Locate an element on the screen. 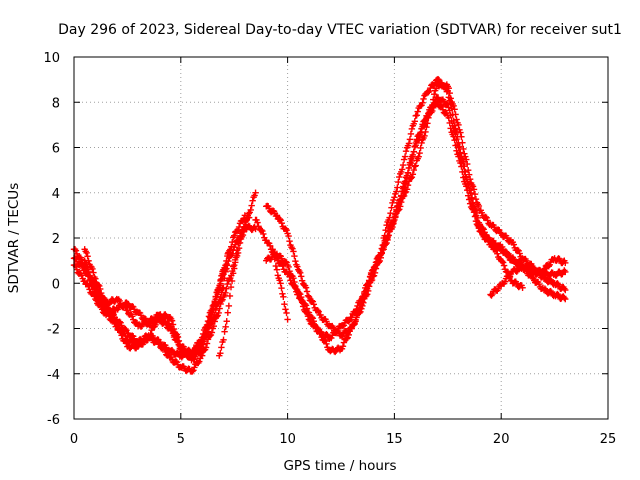 This screenshot has width=640, height=480. y-tick-label: 2 is located at coordinates (56, 239).